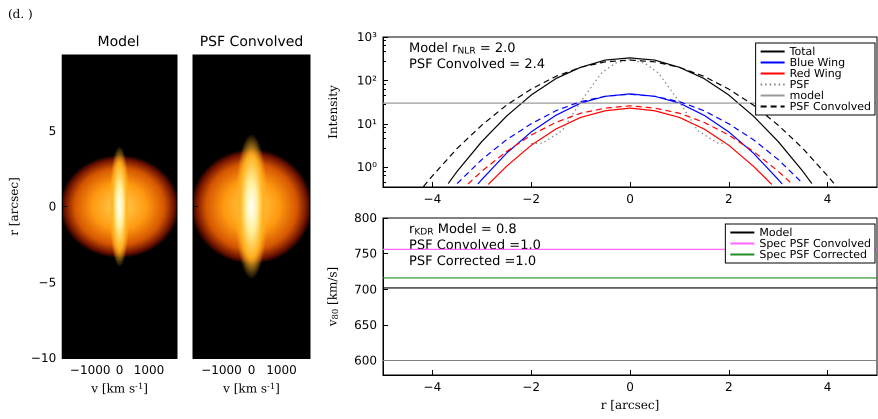 The height and width of the screenshot is (419, 878). Describe the element at coordinates (365, 218) in the screenshot. I see `y-tick-label: 800` at that location.